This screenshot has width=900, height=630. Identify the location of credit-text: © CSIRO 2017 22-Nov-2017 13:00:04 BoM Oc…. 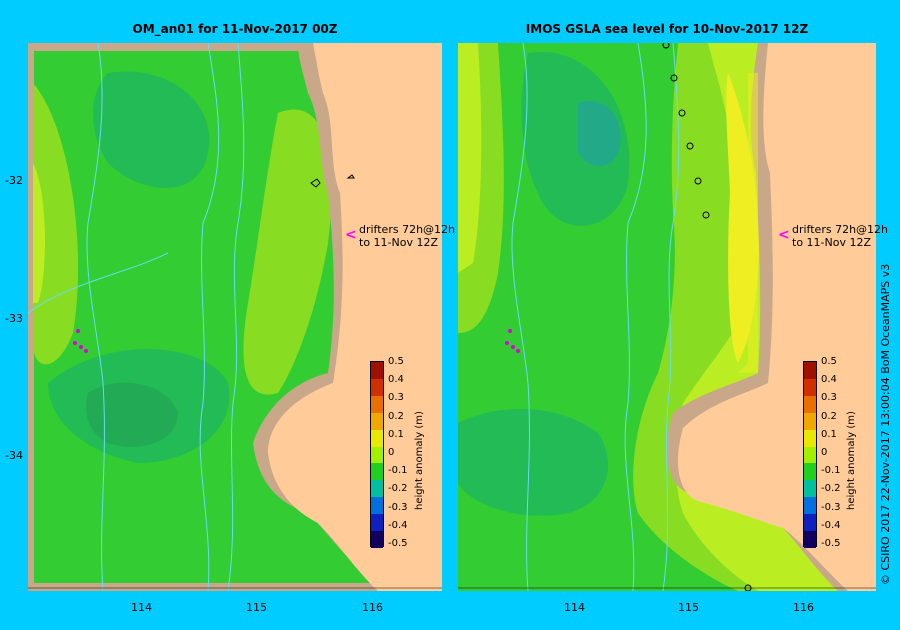
(885, 424).